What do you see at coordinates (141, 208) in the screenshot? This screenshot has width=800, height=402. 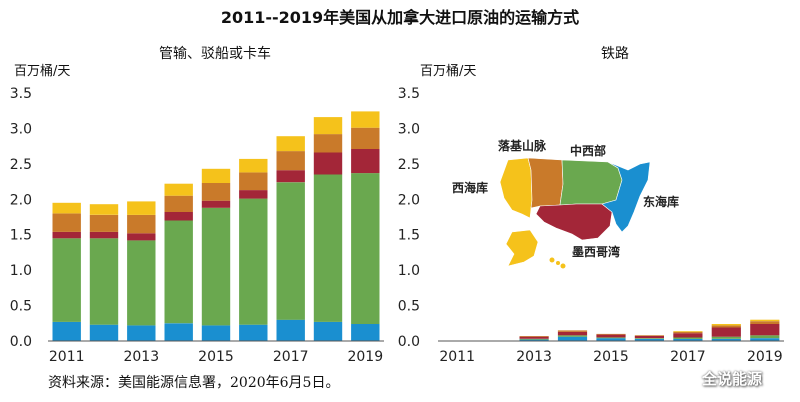 I see `bar-west-2013` at bounding box center [141, 208].